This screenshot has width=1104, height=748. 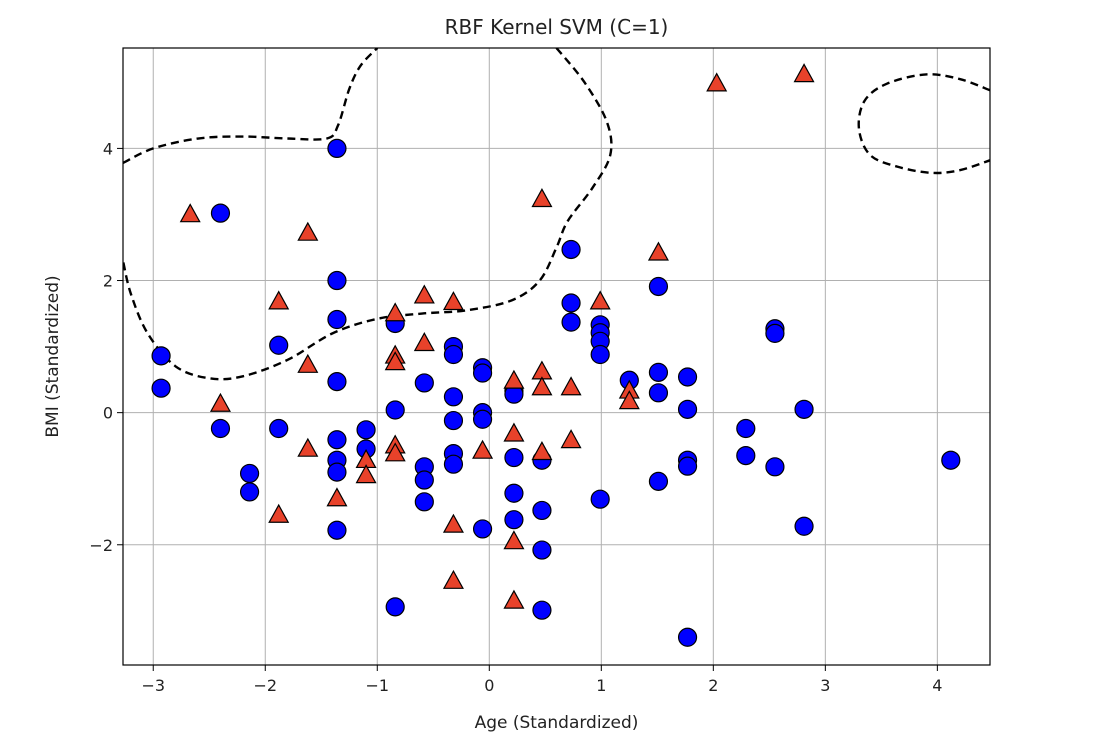 What do you see at coordinates (108, 413) in the screenshot?
I see `y-tick-label: 0` at bounding box center [108, 413].